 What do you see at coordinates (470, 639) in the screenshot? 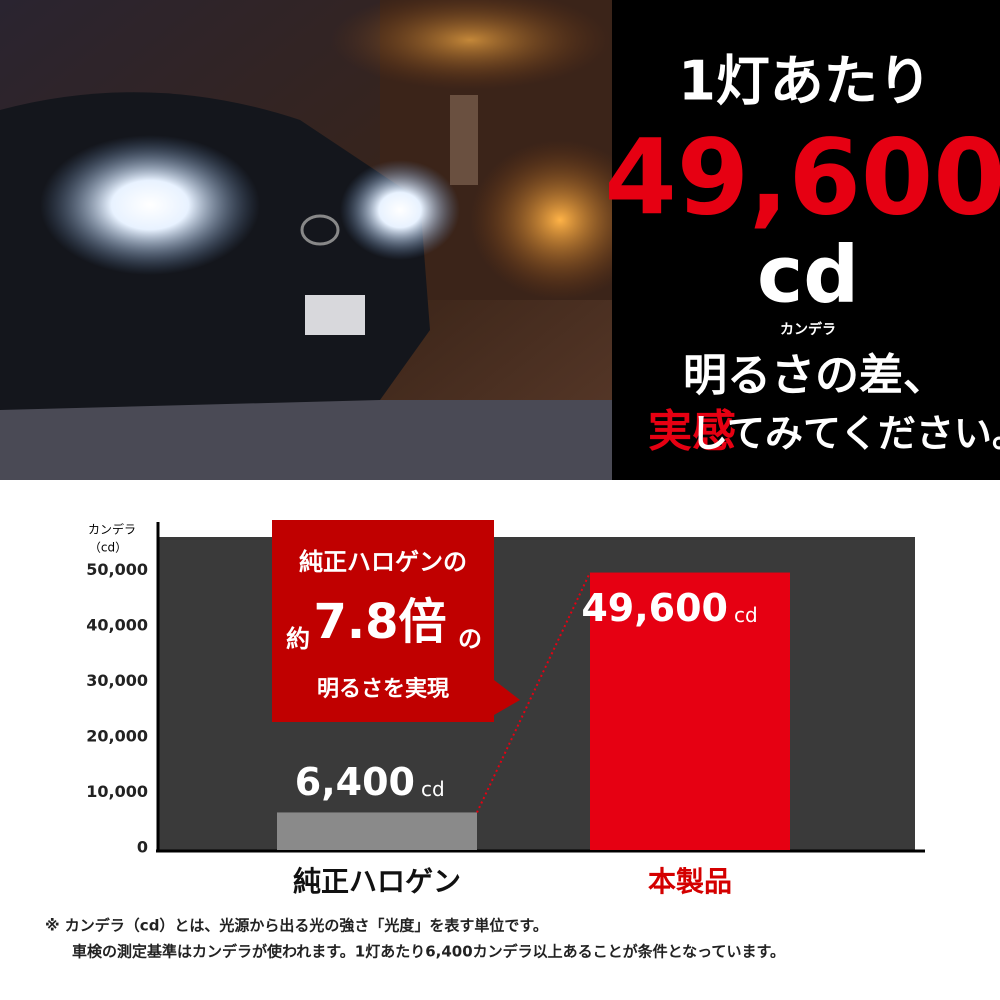
I see `callout-text: の` at bounding box center [470, 639].